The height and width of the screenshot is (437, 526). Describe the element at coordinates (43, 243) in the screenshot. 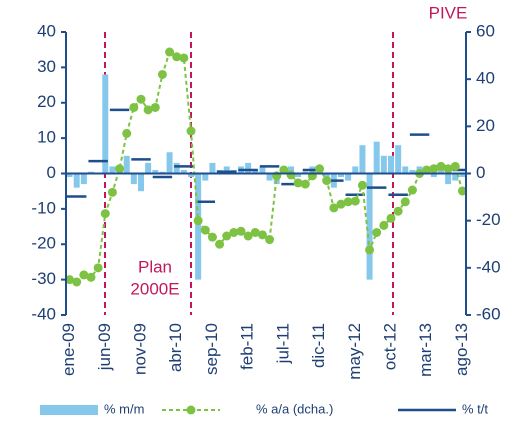

I see `y-tick-label: -20` at that location.